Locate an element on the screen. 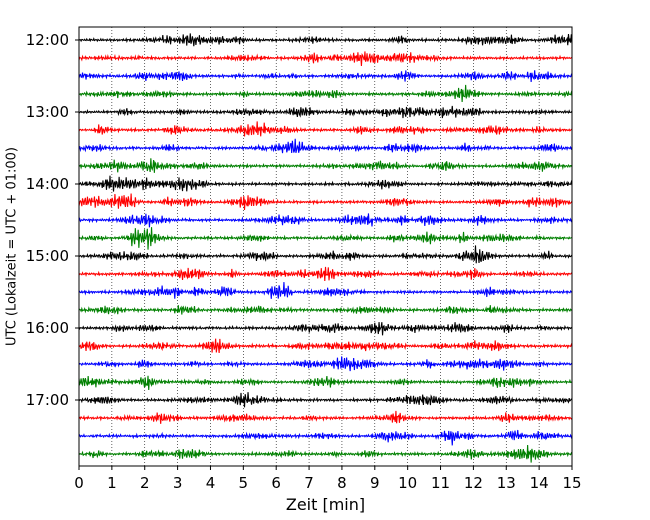 The image size is (650, 520). x-tick-label: 11 is located at coordinates (440, 483).